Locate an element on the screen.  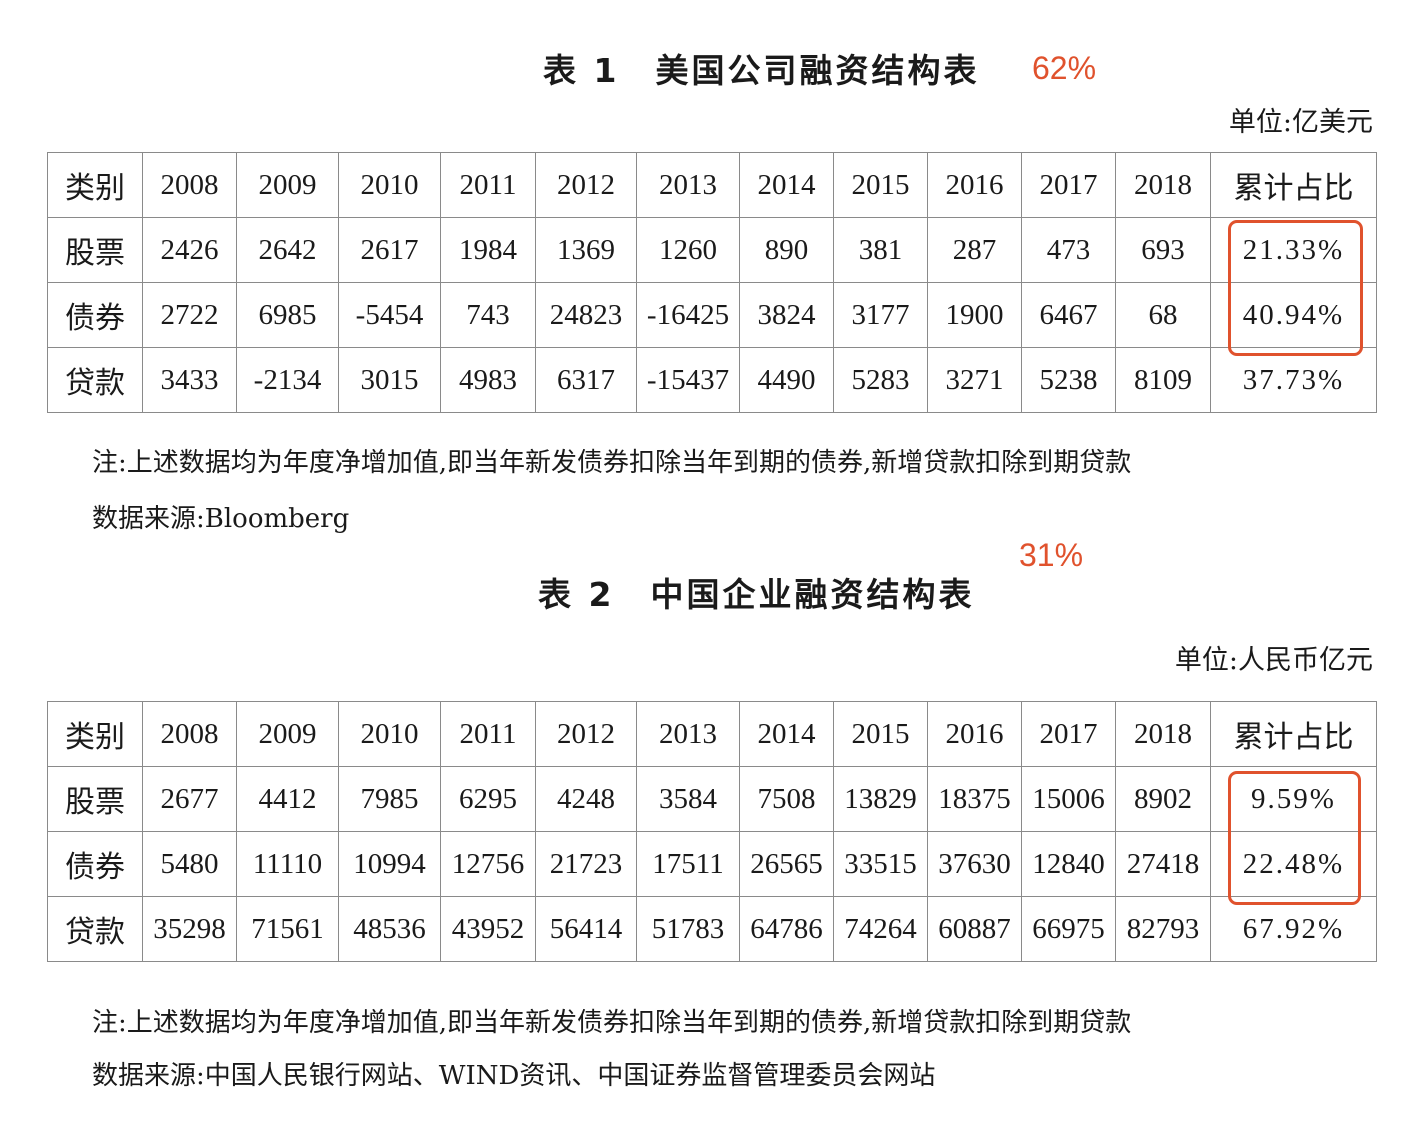
value-cell: 3433 is located at coordinates (189, 380).